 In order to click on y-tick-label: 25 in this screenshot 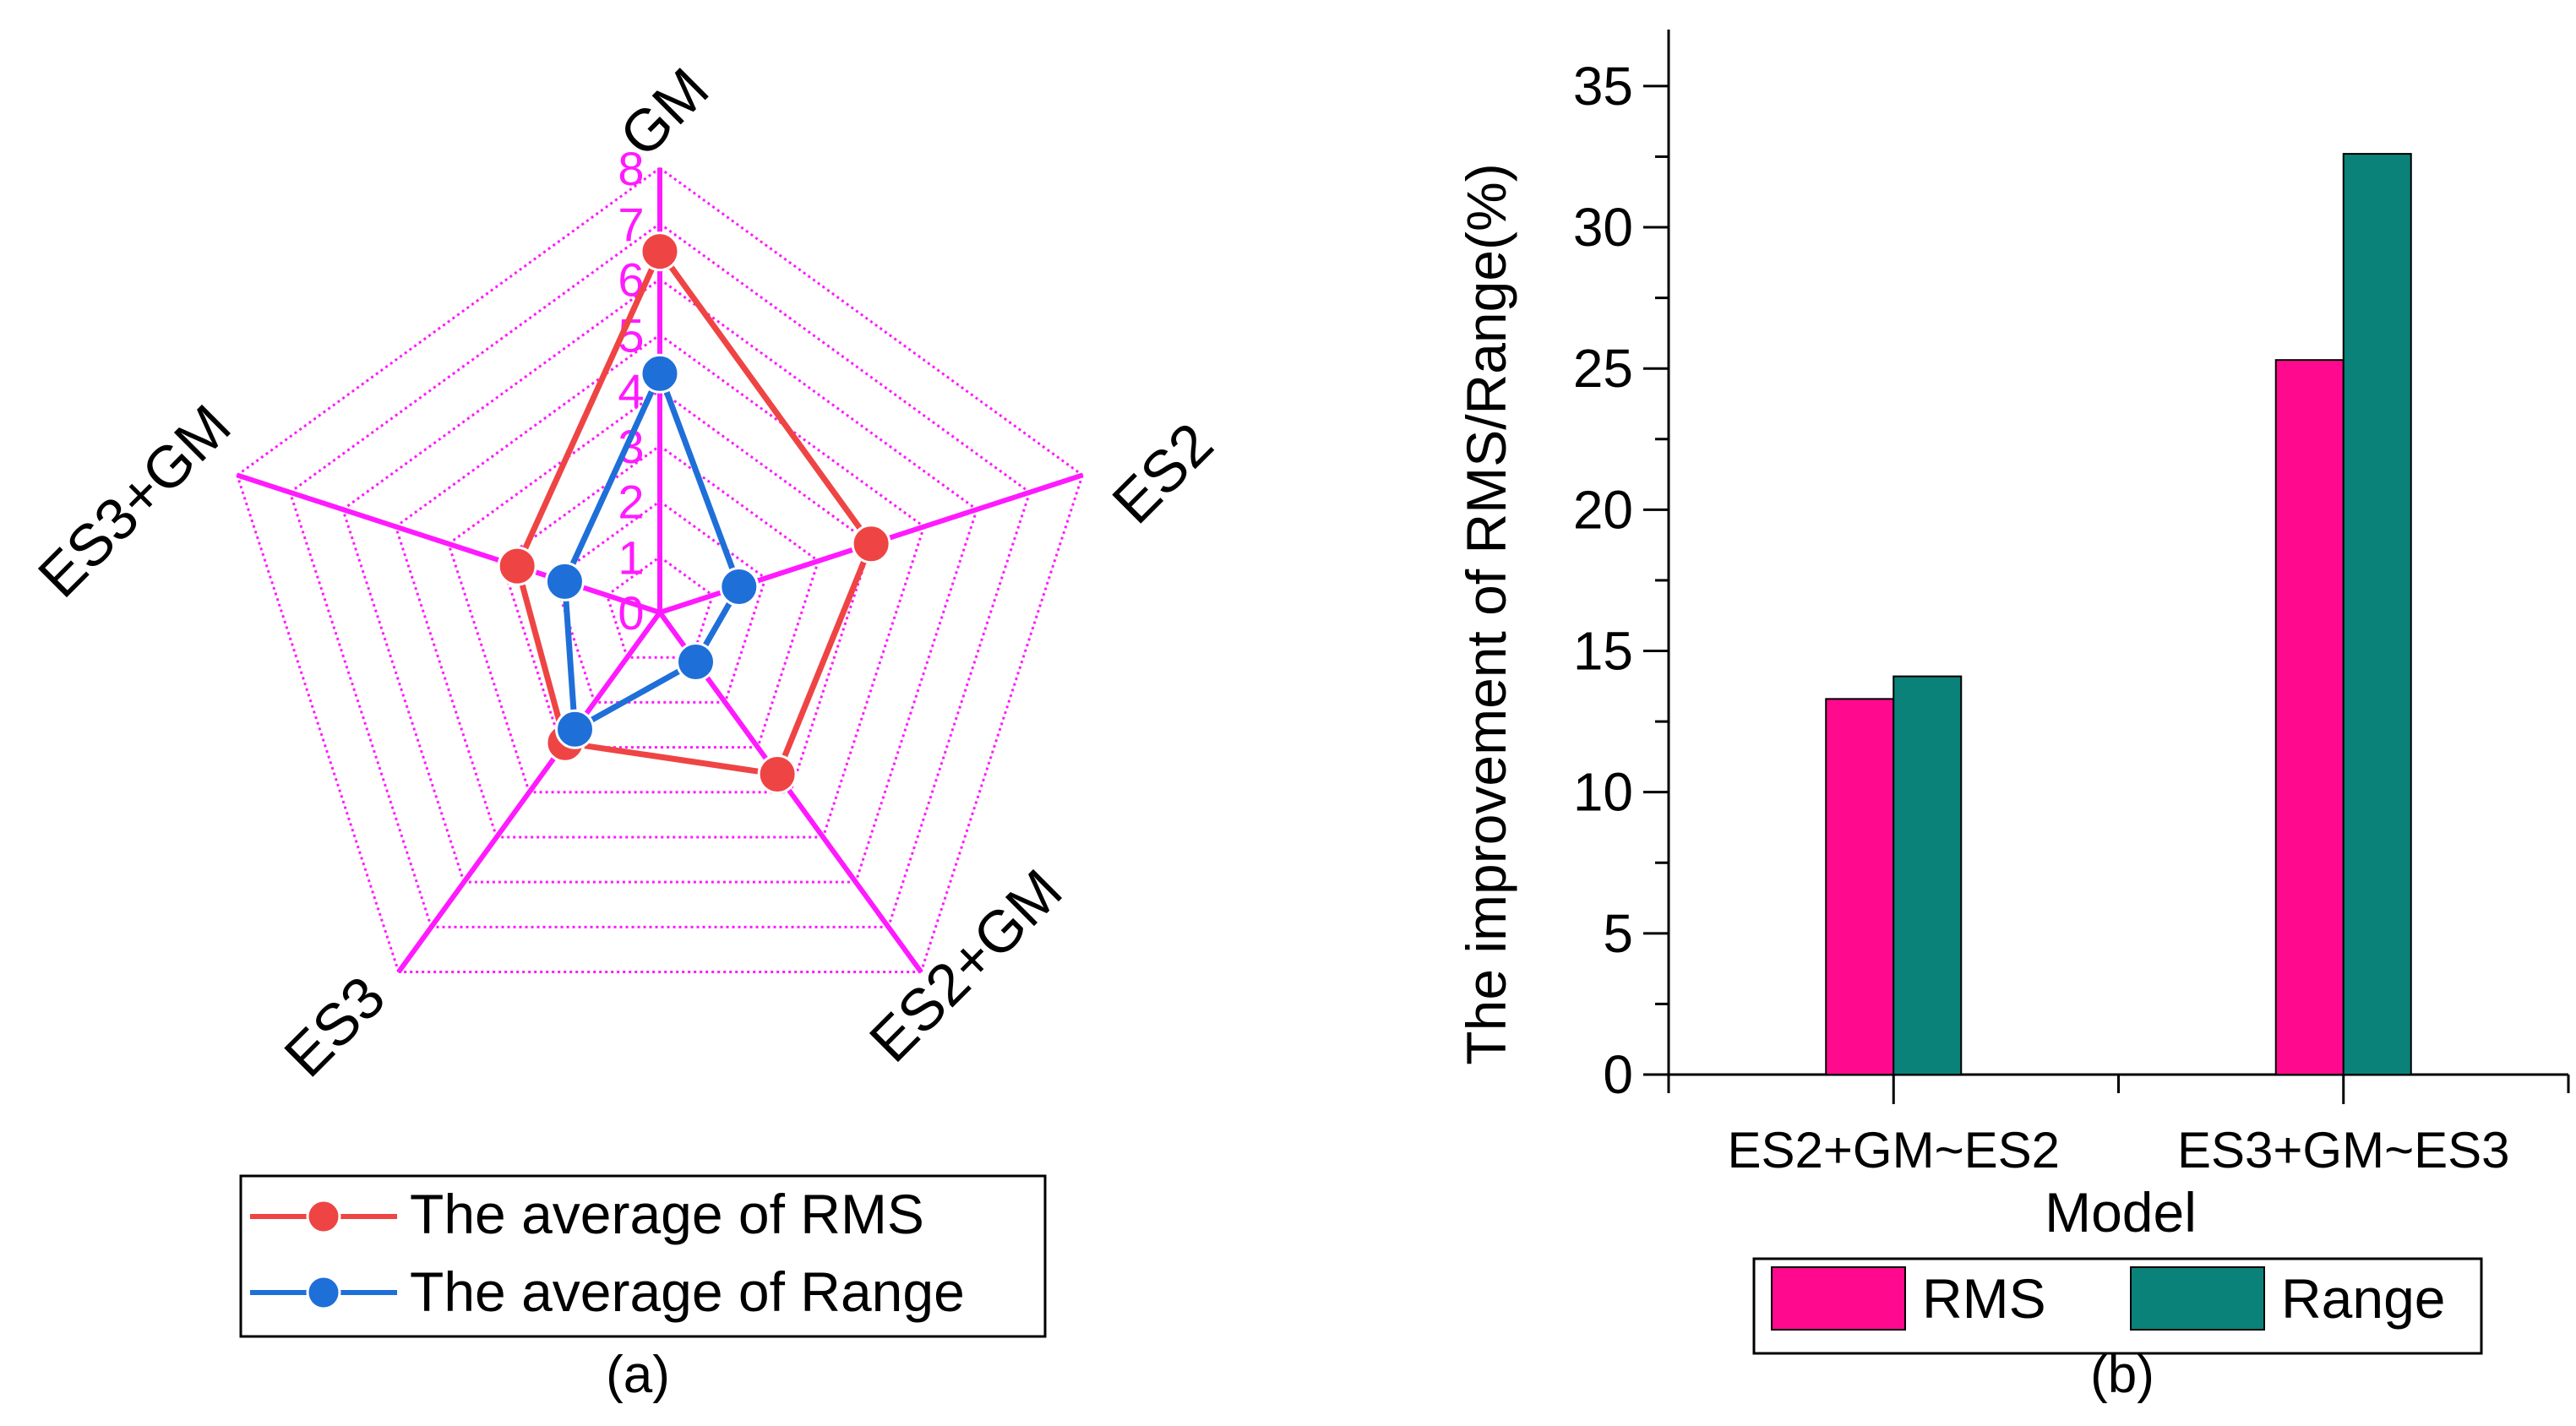, I will do `click(1603, 368)`.